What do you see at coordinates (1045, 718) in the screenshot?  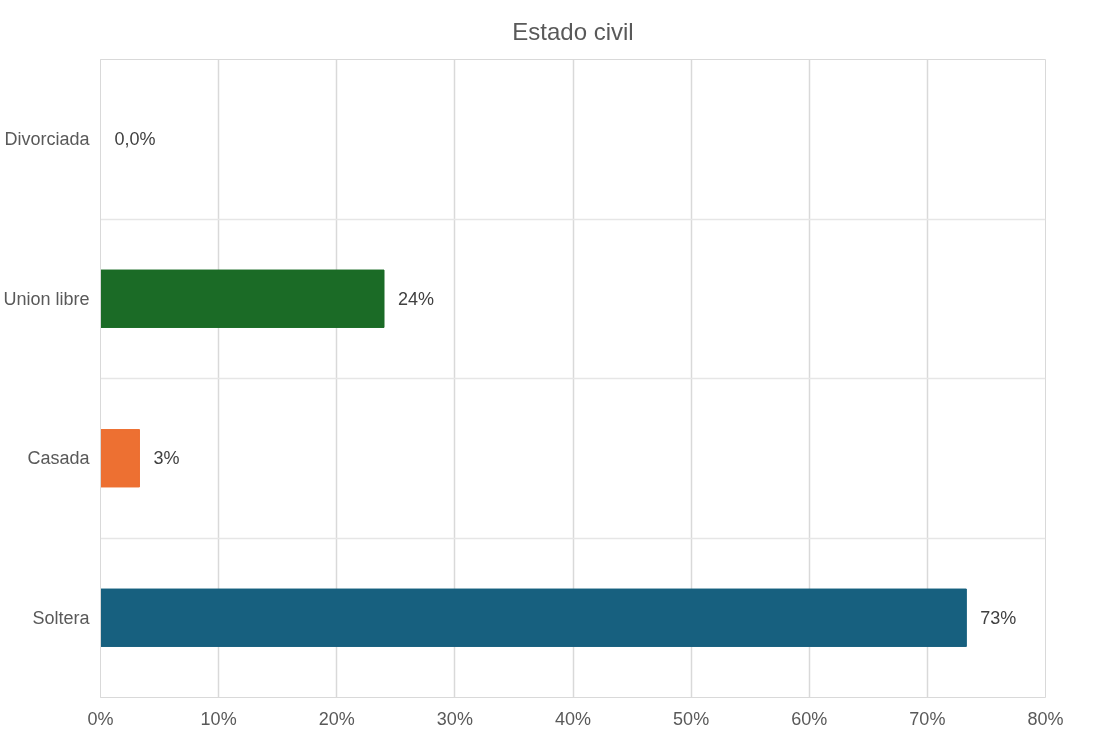 I see `x-tick-label: 80%` at bounding box center [1045, 718].